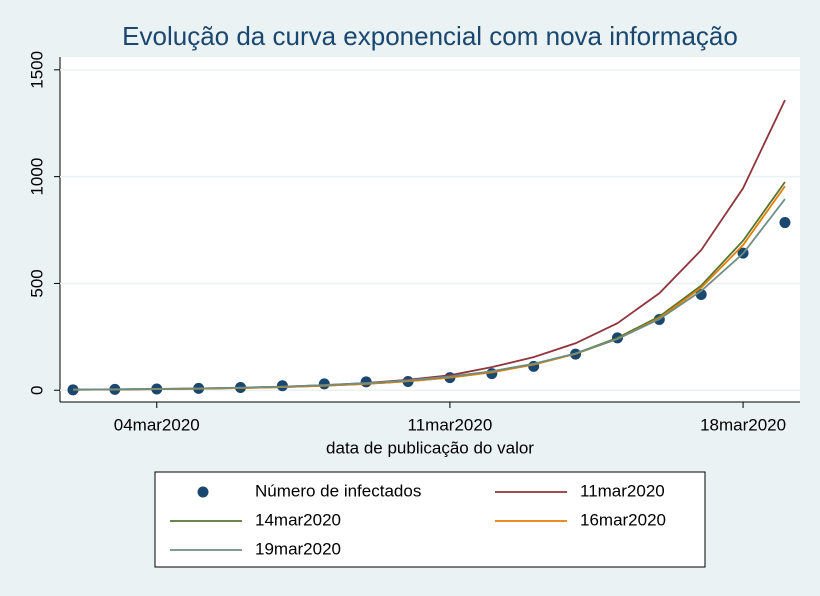  What do you see at coordinates (157, 424) in the screenshot?
I see `x-tick-label: 04mar2020` at bounding box center [157, 424].